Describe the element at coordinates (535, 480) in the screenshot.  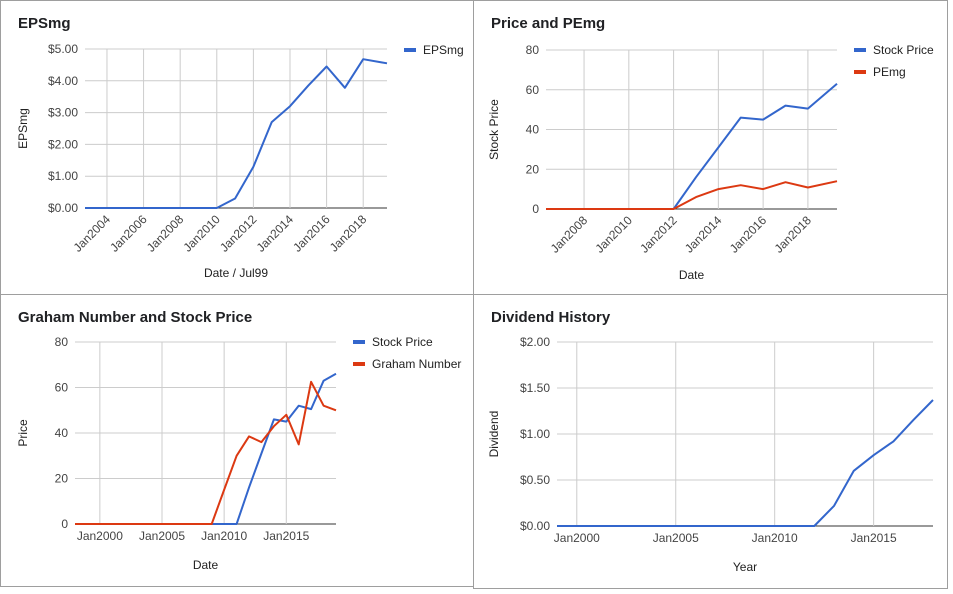
I see `y-tick-label: $0.50` at that location.